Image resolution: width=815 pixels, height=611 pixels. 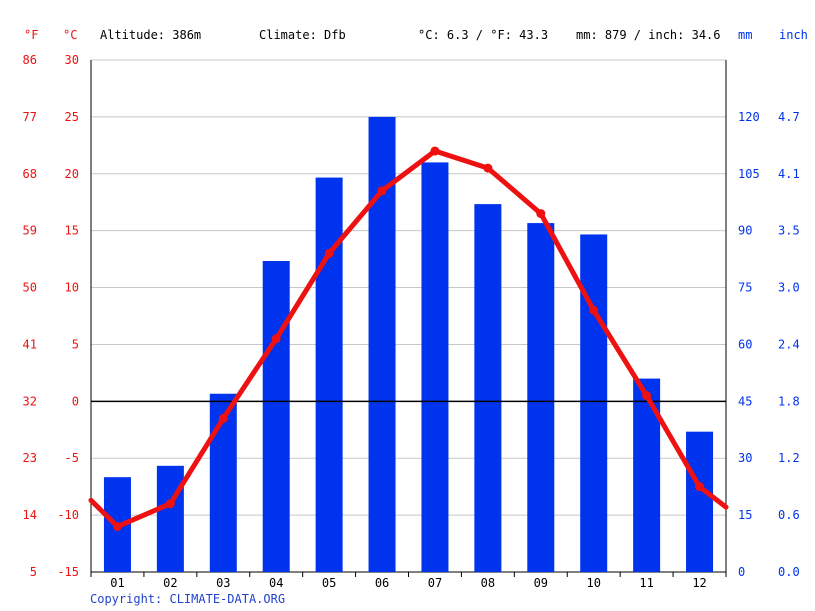 What do you see at coordinates (789, 117) in the screenshot?
I see `inch-tick-label: 4.7` at bounding box center [789, 117].